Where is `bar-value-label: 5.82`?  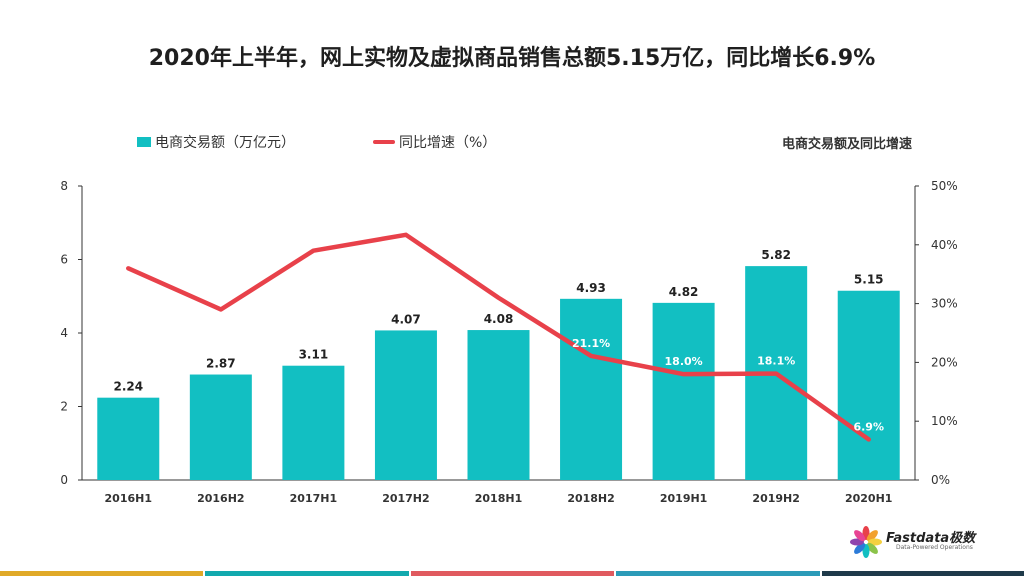
bar-value-label: 5.82 is located at coordinates (776, 255).